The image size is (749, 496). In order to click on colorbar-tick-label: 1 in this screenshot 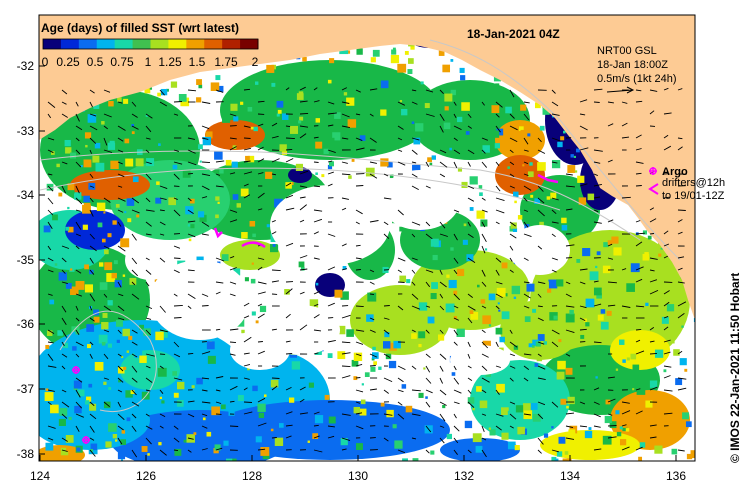, I will do `click(148, 62)`.